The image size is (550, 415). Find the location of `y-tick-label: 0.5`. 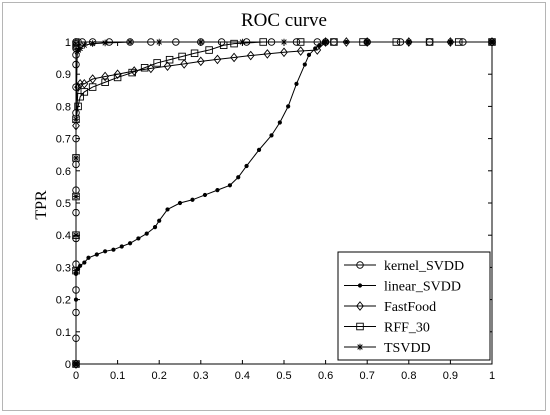

y-tick-label: 0.5 is located at coordinates (63, 204).